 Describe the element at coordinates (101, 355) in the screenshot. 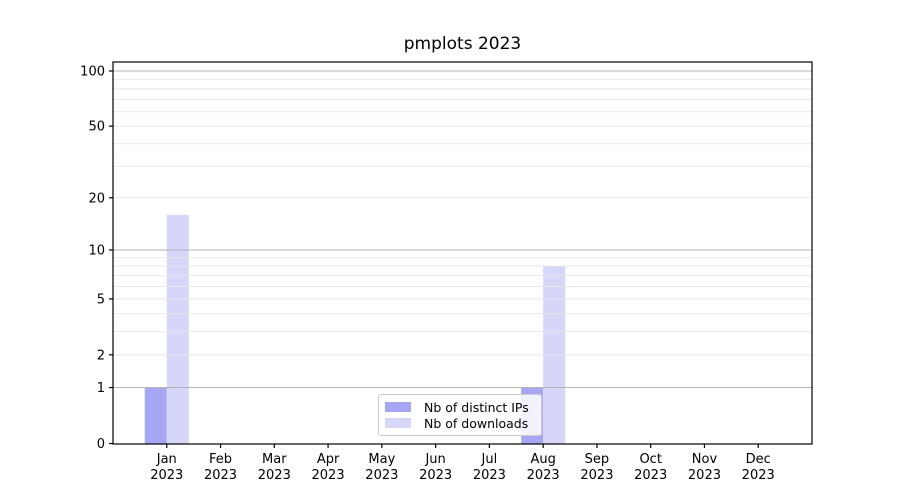

I see `y-tick-label: 2` at that location.